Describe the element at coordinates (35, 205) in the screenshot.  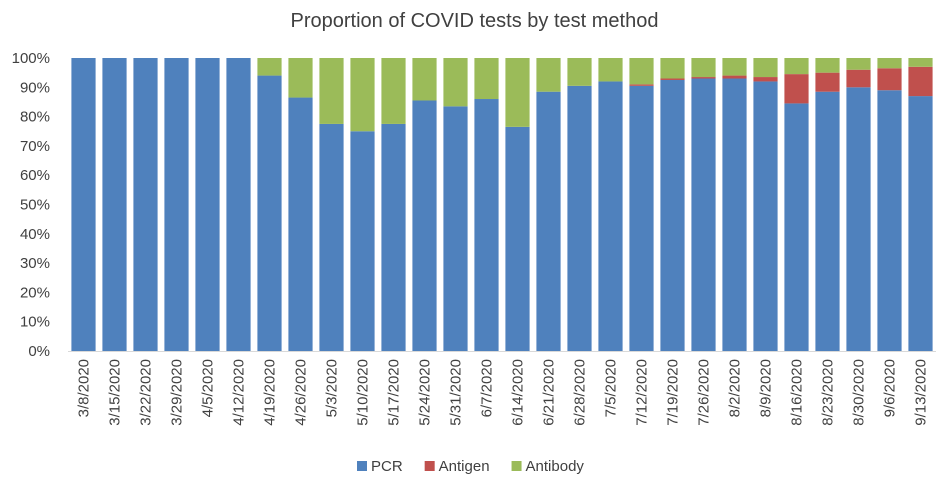
I see `y-tick-label: 50%` at that location.